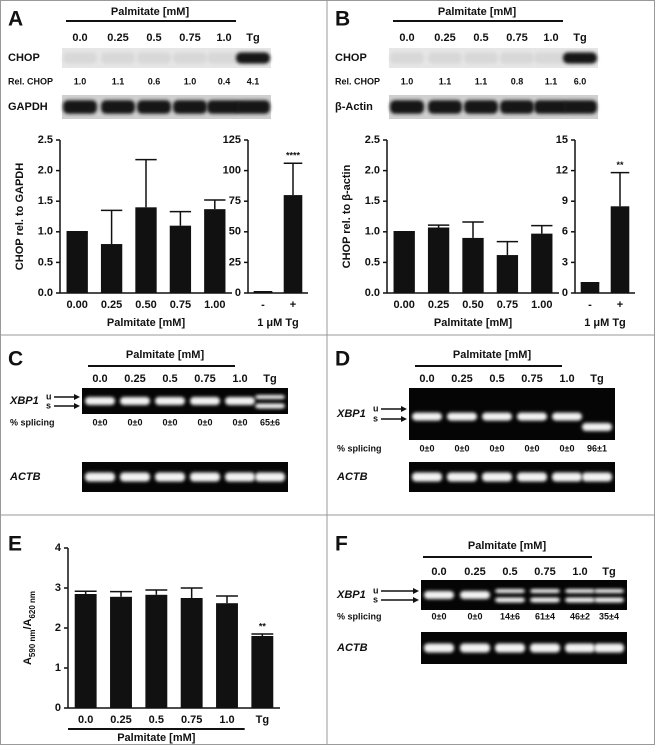 This screenshot has width=655, height=745. Describe the element at coordinates (24, 58) in the screenshot. I see `row-label: CHOP` at that location.